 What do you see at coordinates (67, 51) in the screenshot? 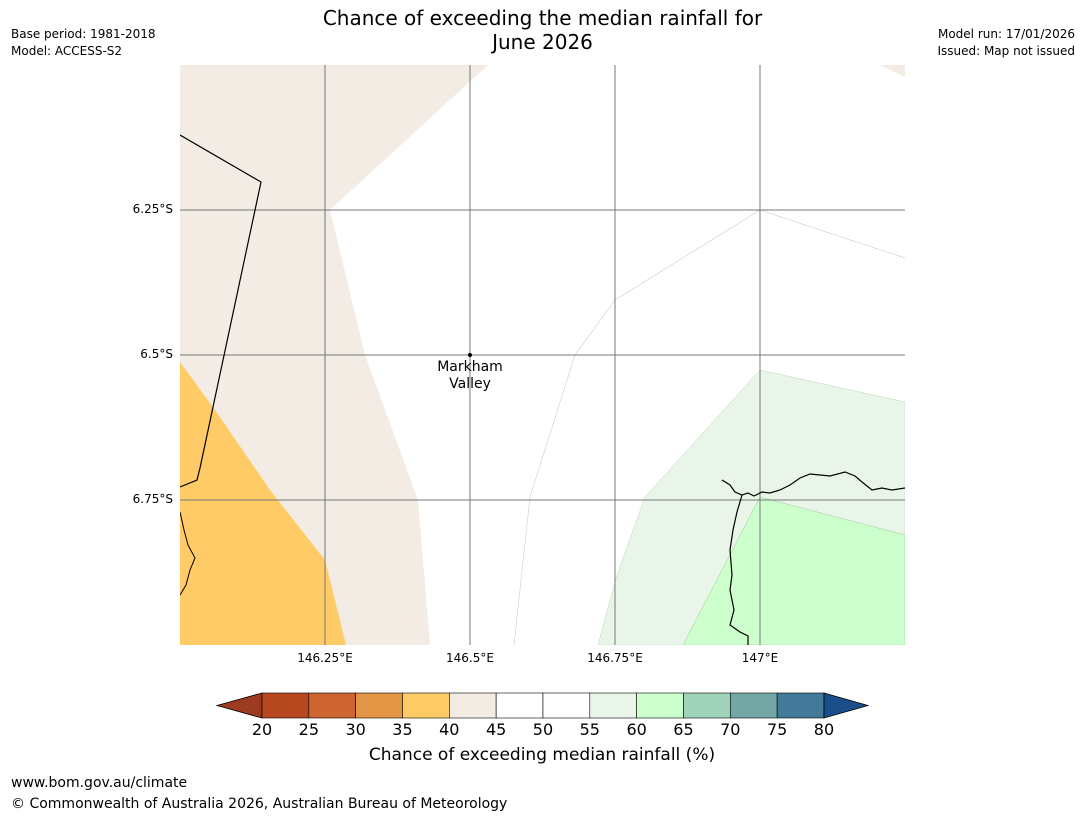
I see `model-name: Model: ACCESS-S2` at bounding box center [67, 51].